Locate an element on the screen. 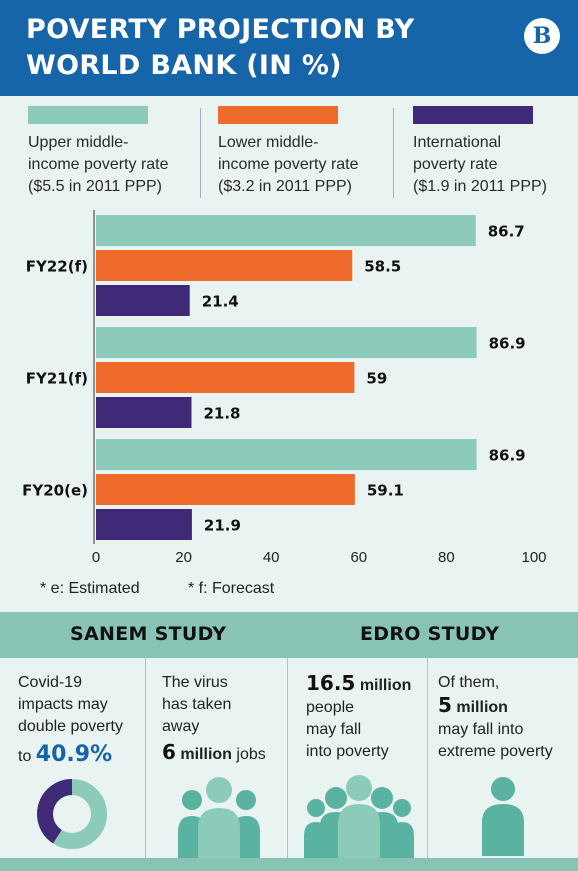 The image size is (578, 871). category-label: FY20(e) is located at coordinates (55, 491).